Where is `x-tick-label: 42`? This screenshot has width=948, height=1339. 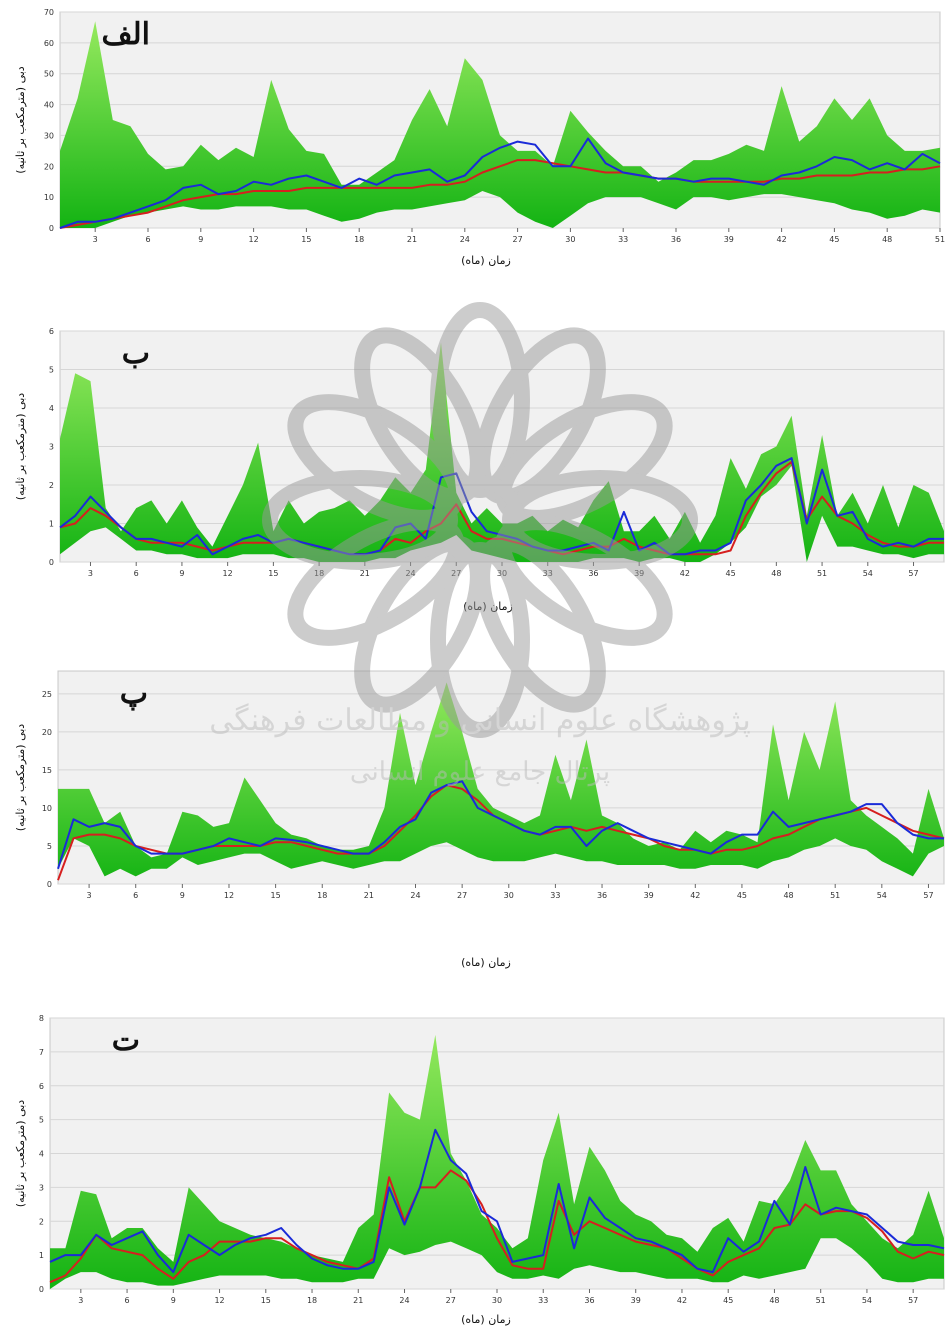
x-tick-label: 42 is located at coordinates (682, 1300).